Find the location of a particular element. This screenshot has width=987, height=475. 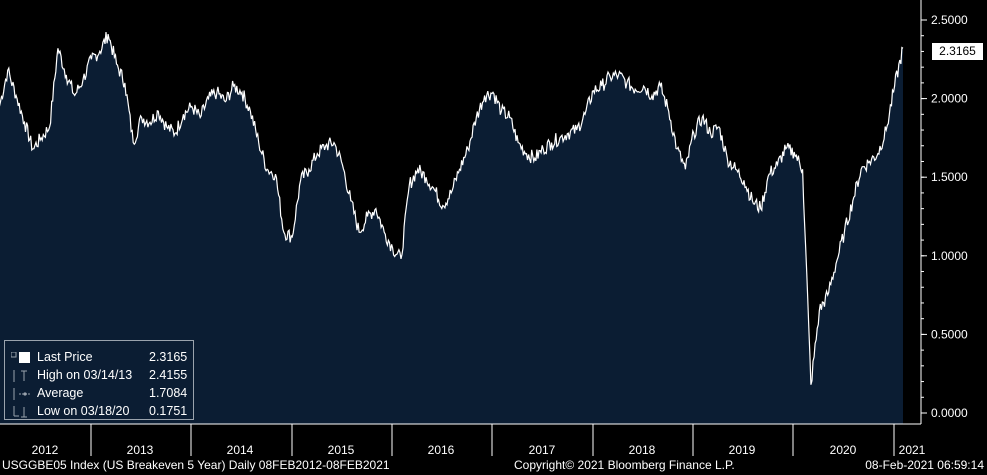

legend-value: 2.3165 is located at coordinates (168, 357).